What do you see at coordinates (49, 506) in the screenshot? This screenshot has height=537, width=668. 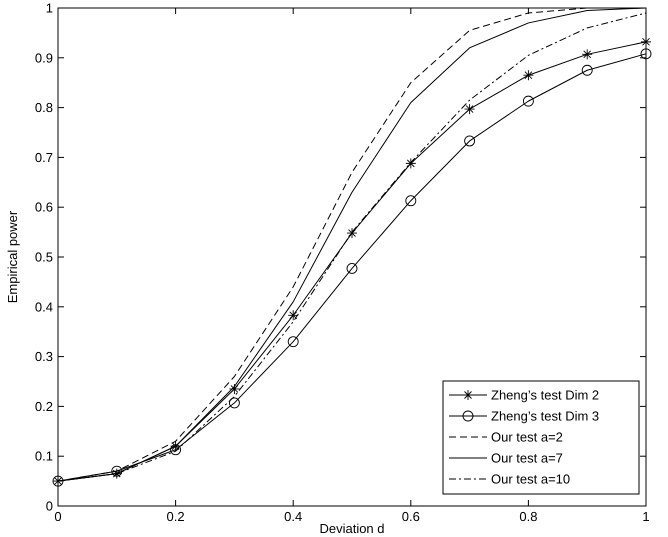 I see `y-tick-label: 0` at bounding box center [49, 506].